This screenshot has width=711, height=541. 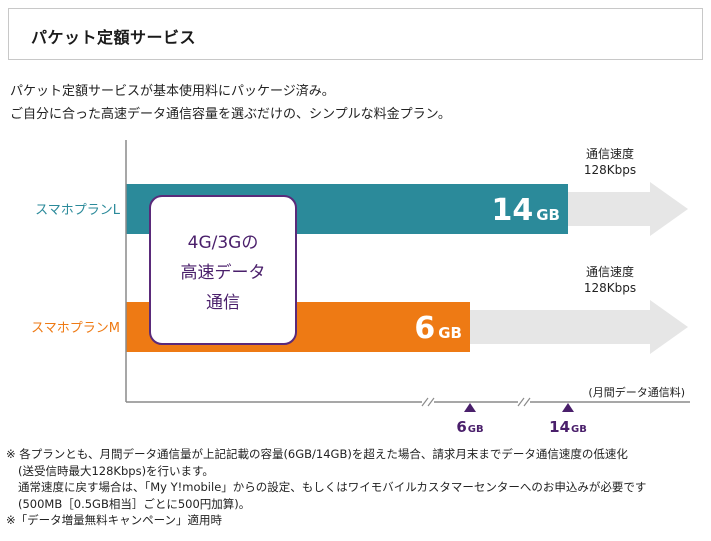 What do you see at coordinates (424, 328) in the screenshot?
I see `value-label-number: 6` at bounding box center [424, 328].